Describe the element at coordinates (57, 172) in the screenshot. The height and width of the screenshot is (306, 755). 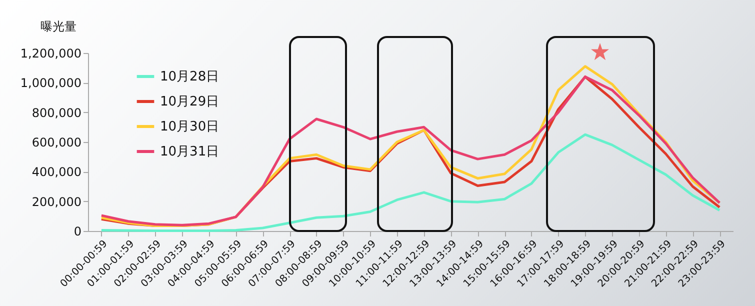
I see `y-tick-label: 400,000` at that location.